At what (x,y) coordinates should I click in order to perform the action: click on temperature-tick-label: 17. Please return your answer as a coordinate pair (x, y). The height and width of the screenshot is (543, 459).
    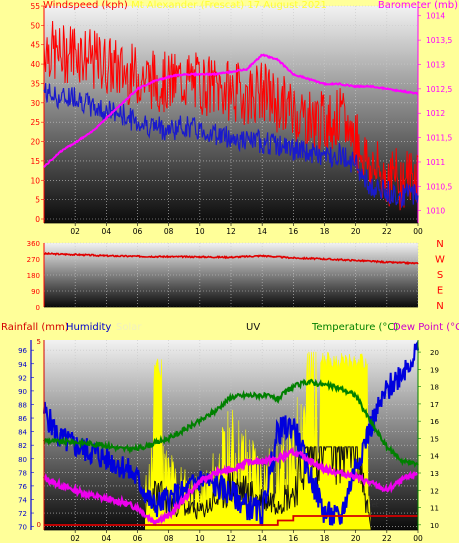
    Looking at the image, I should click on (434, 405).